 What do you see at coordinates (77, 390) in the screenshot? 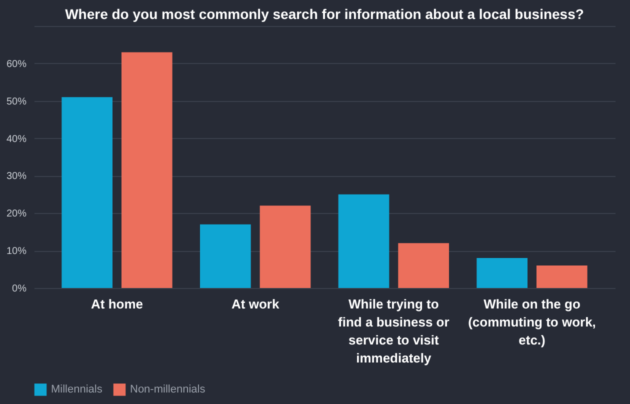
I see `legend-label: Millennials` at bounding box center [77, 390].